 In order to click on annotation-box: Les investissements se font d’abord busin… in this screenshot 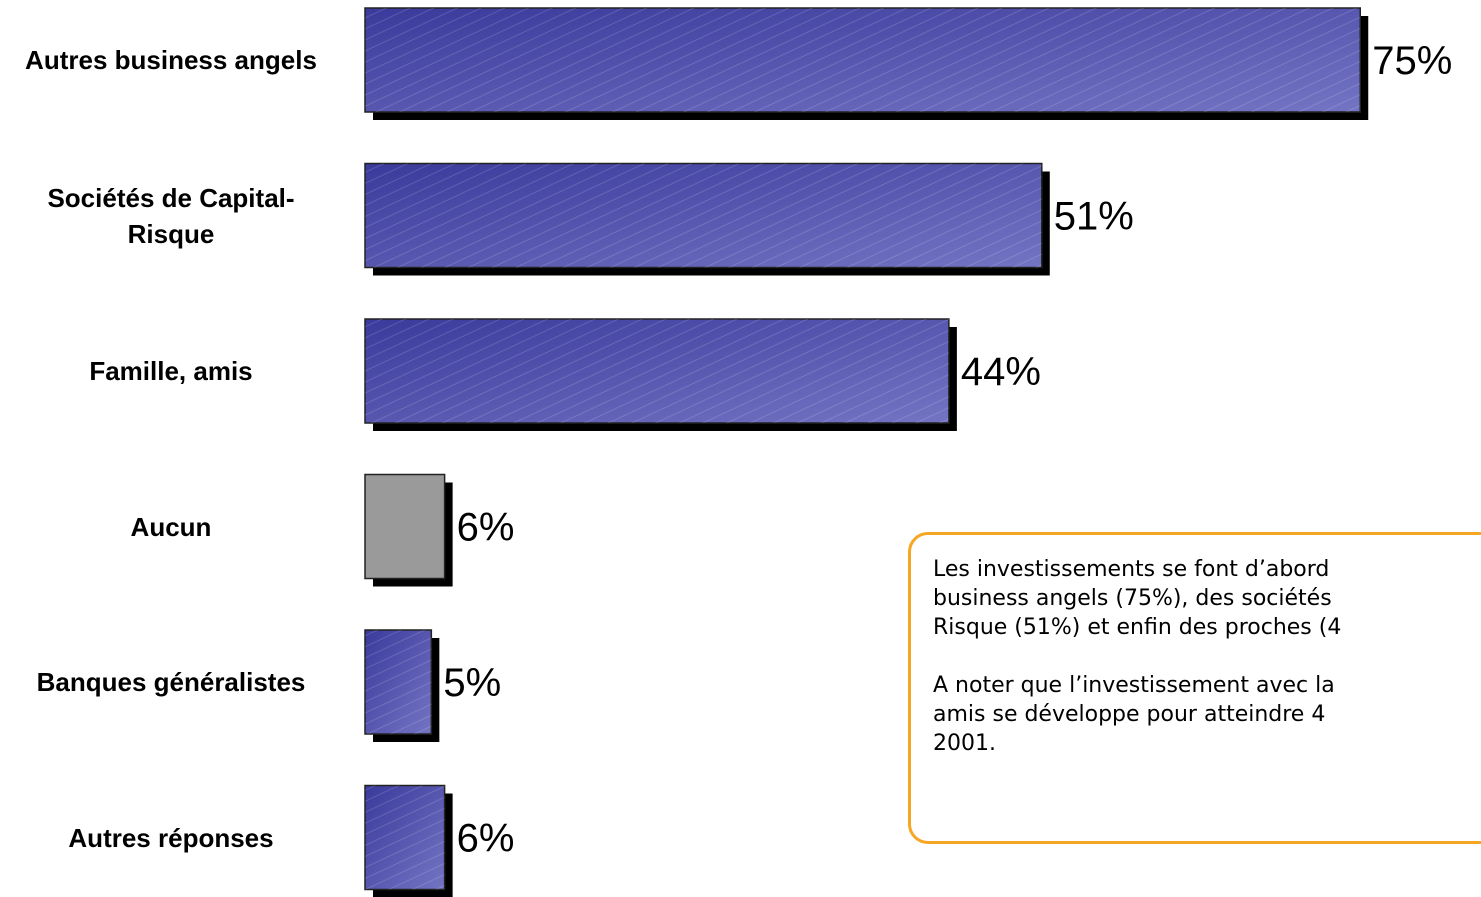, I will do `click(1194, 688)`.